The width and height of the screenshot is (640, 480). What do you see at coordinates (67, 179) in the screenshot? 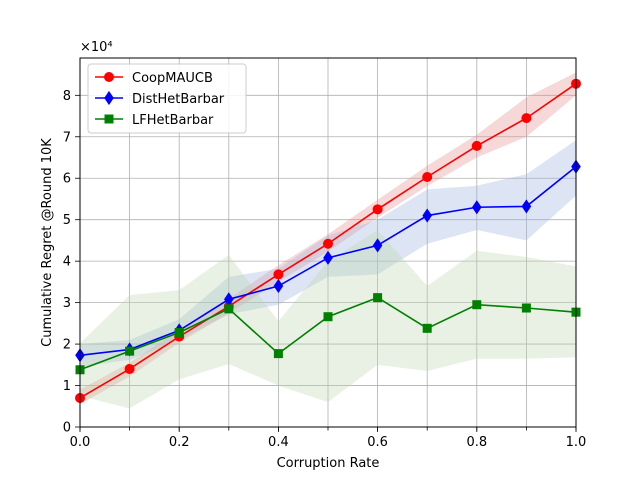
I see `y-tick-label: 6` at bounding box center [67, 179].